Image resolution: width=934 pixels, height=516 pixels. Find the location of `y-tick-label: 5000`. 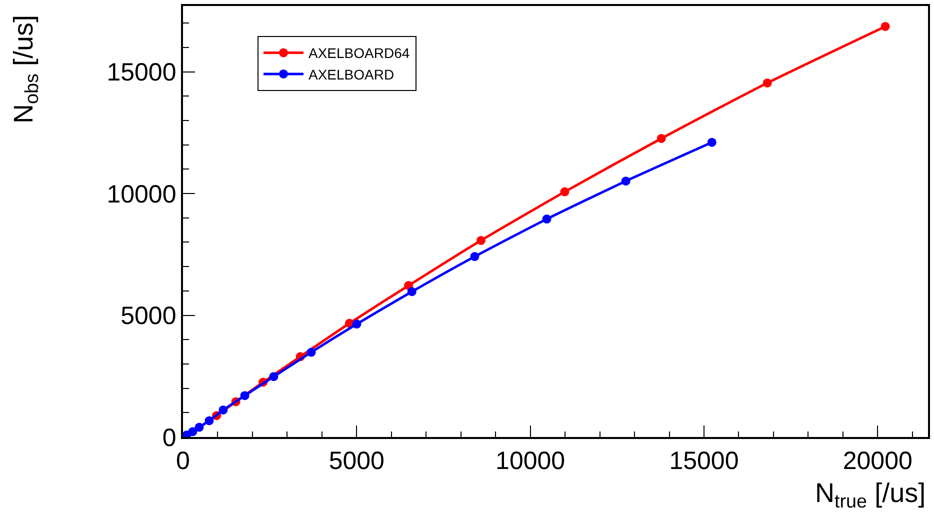

y-tick-label: 5000 is located at coordinates (148, 316).